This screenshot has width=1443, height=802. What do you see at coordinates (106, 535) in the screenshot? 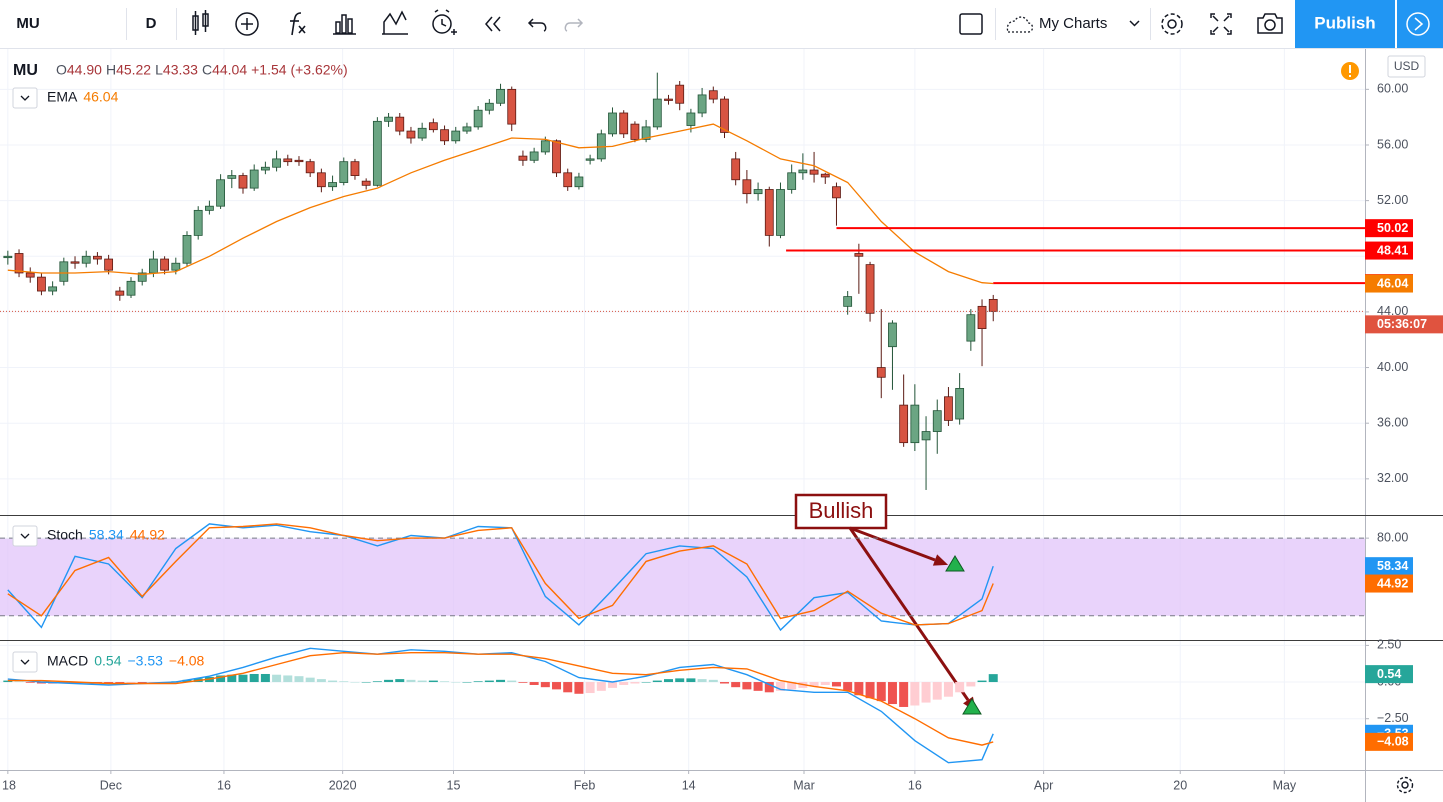
I see `legend-indicator-value: 58.34` at bounding box center [106, 535].